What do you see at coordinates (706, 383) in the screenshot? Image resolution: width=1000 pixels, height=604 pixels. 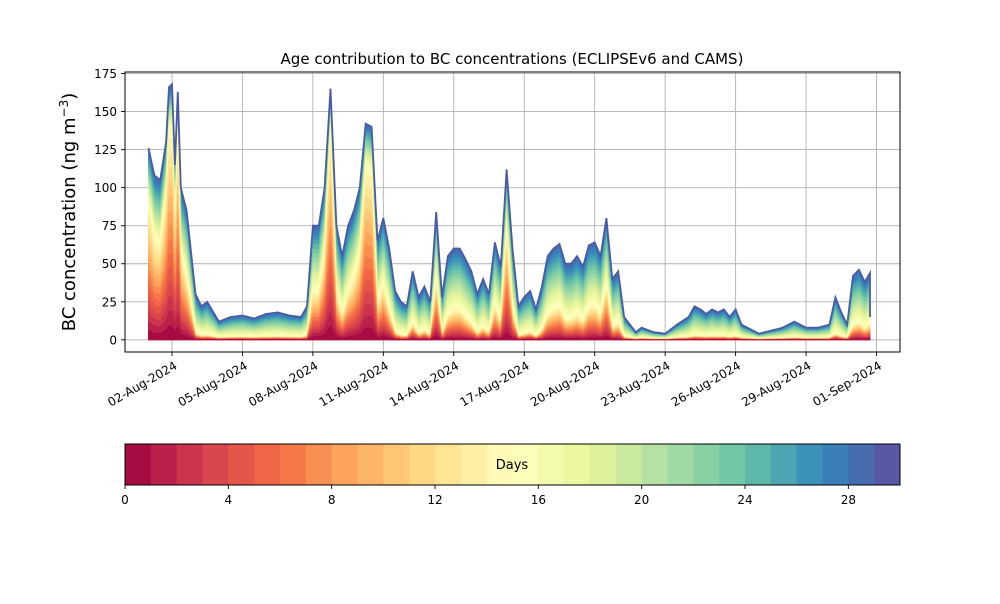 I see `x-tick-label: 26-Aug-2024` at bounding box center [706, 383].